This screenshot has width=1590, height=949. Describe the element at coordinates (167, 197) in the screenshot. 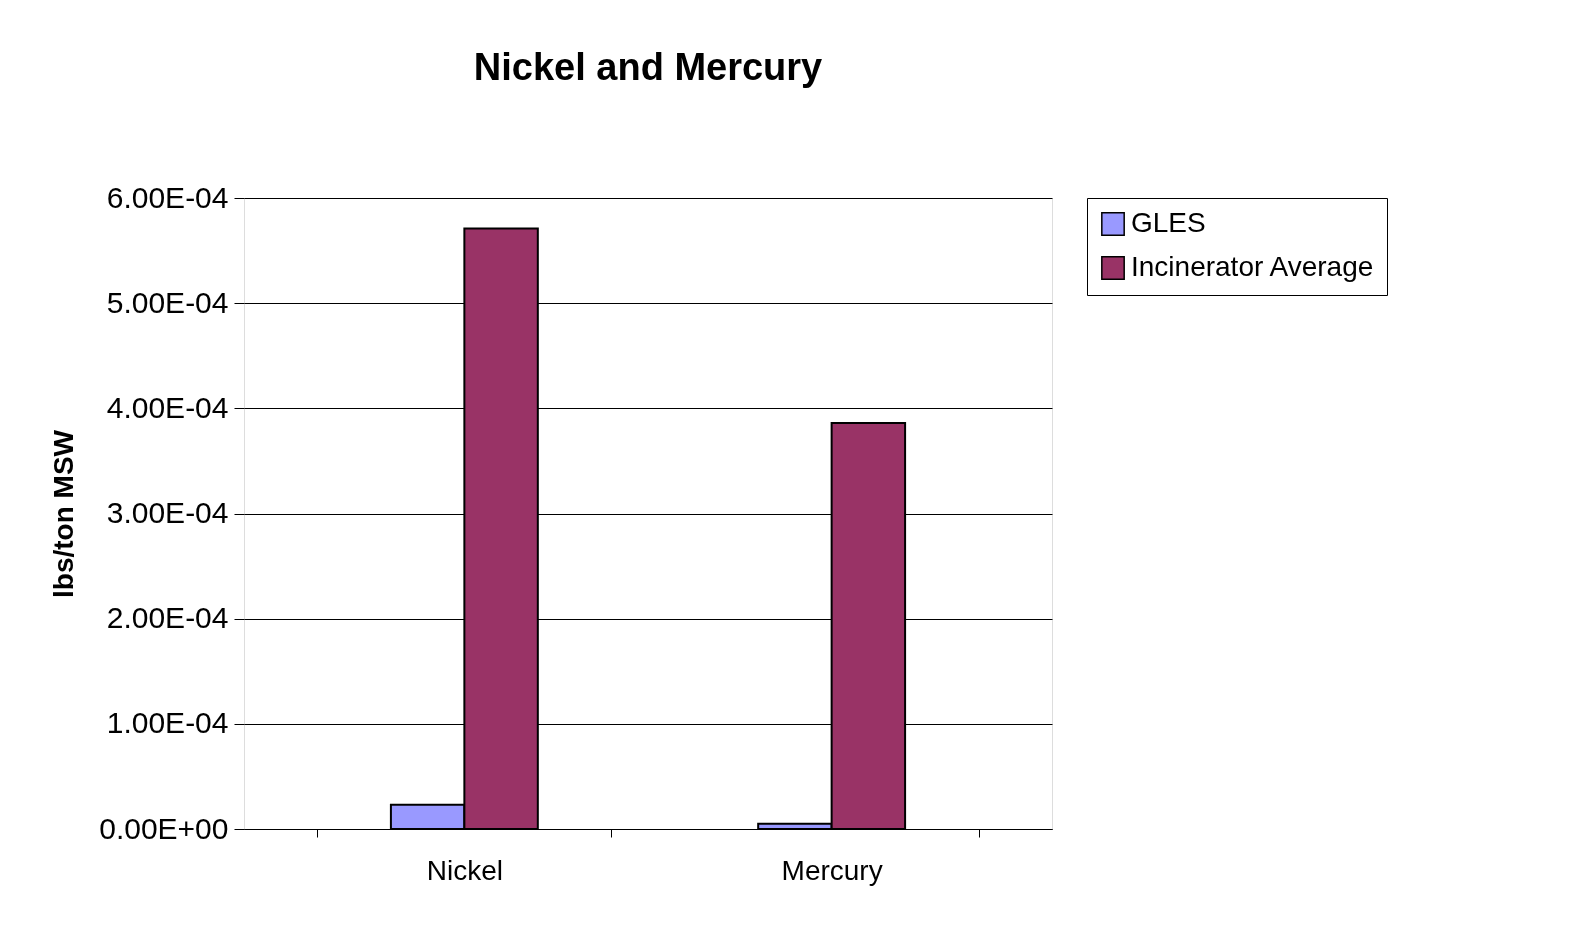

I see `y-tick-label: 6.00E-04` at that location.